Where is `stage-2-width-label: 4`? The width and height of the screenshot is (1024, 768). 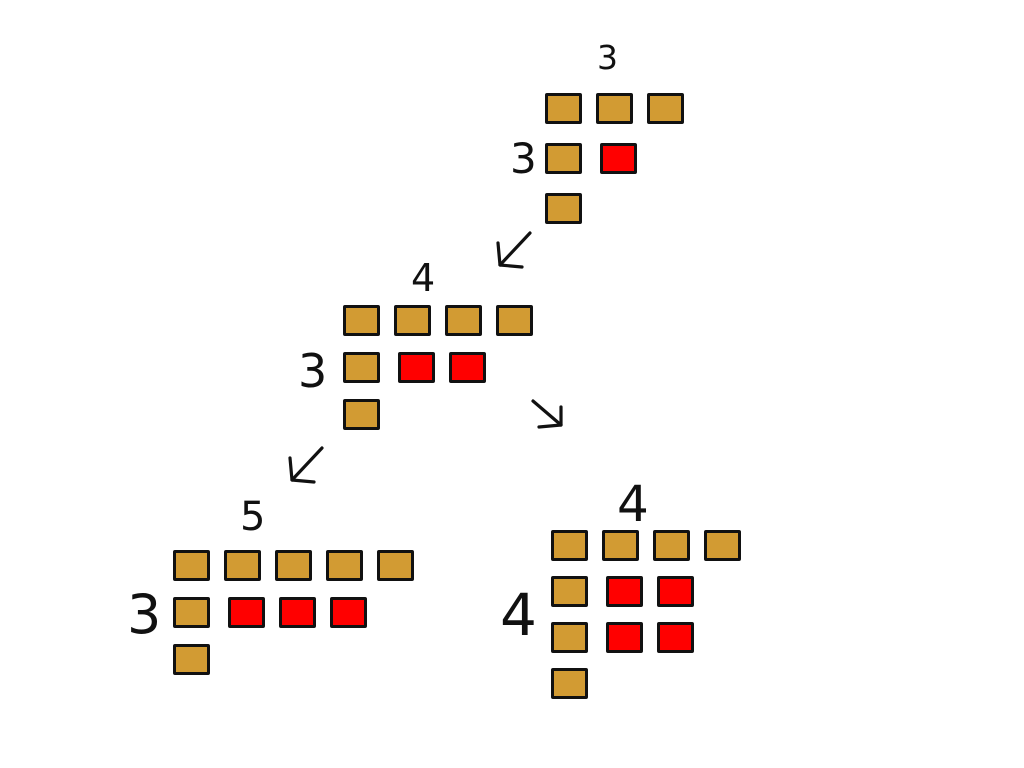 stage-2-width-label: 4 is located at coordinates (423, 278).